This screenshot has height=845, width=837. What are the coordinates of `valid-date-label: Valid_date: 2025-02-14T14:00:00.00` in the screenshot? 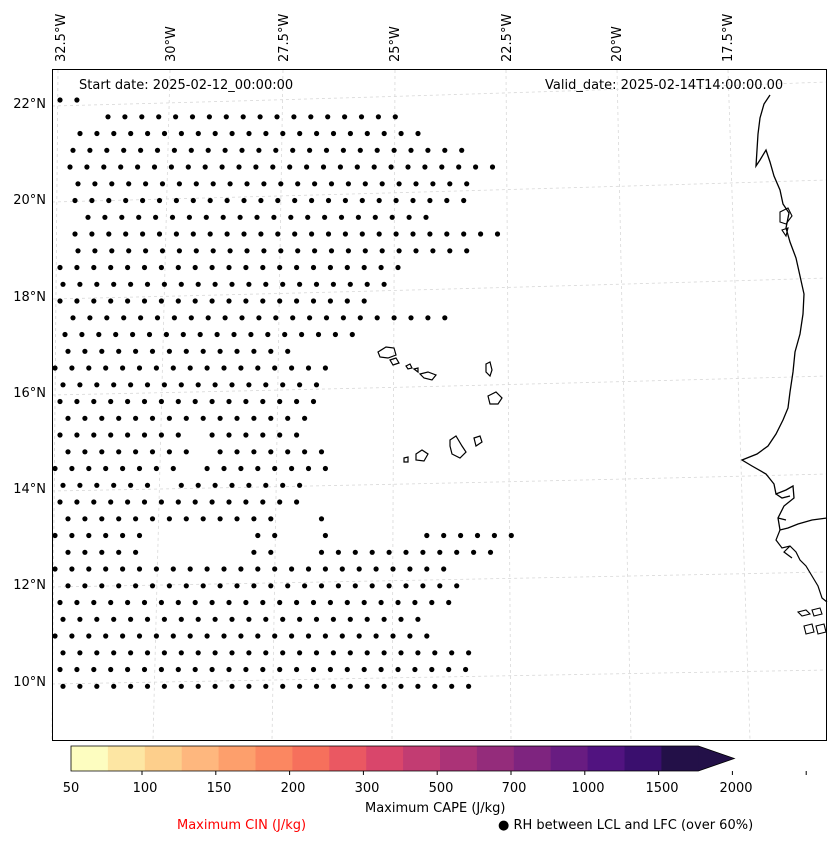 It's located at (664, 85).